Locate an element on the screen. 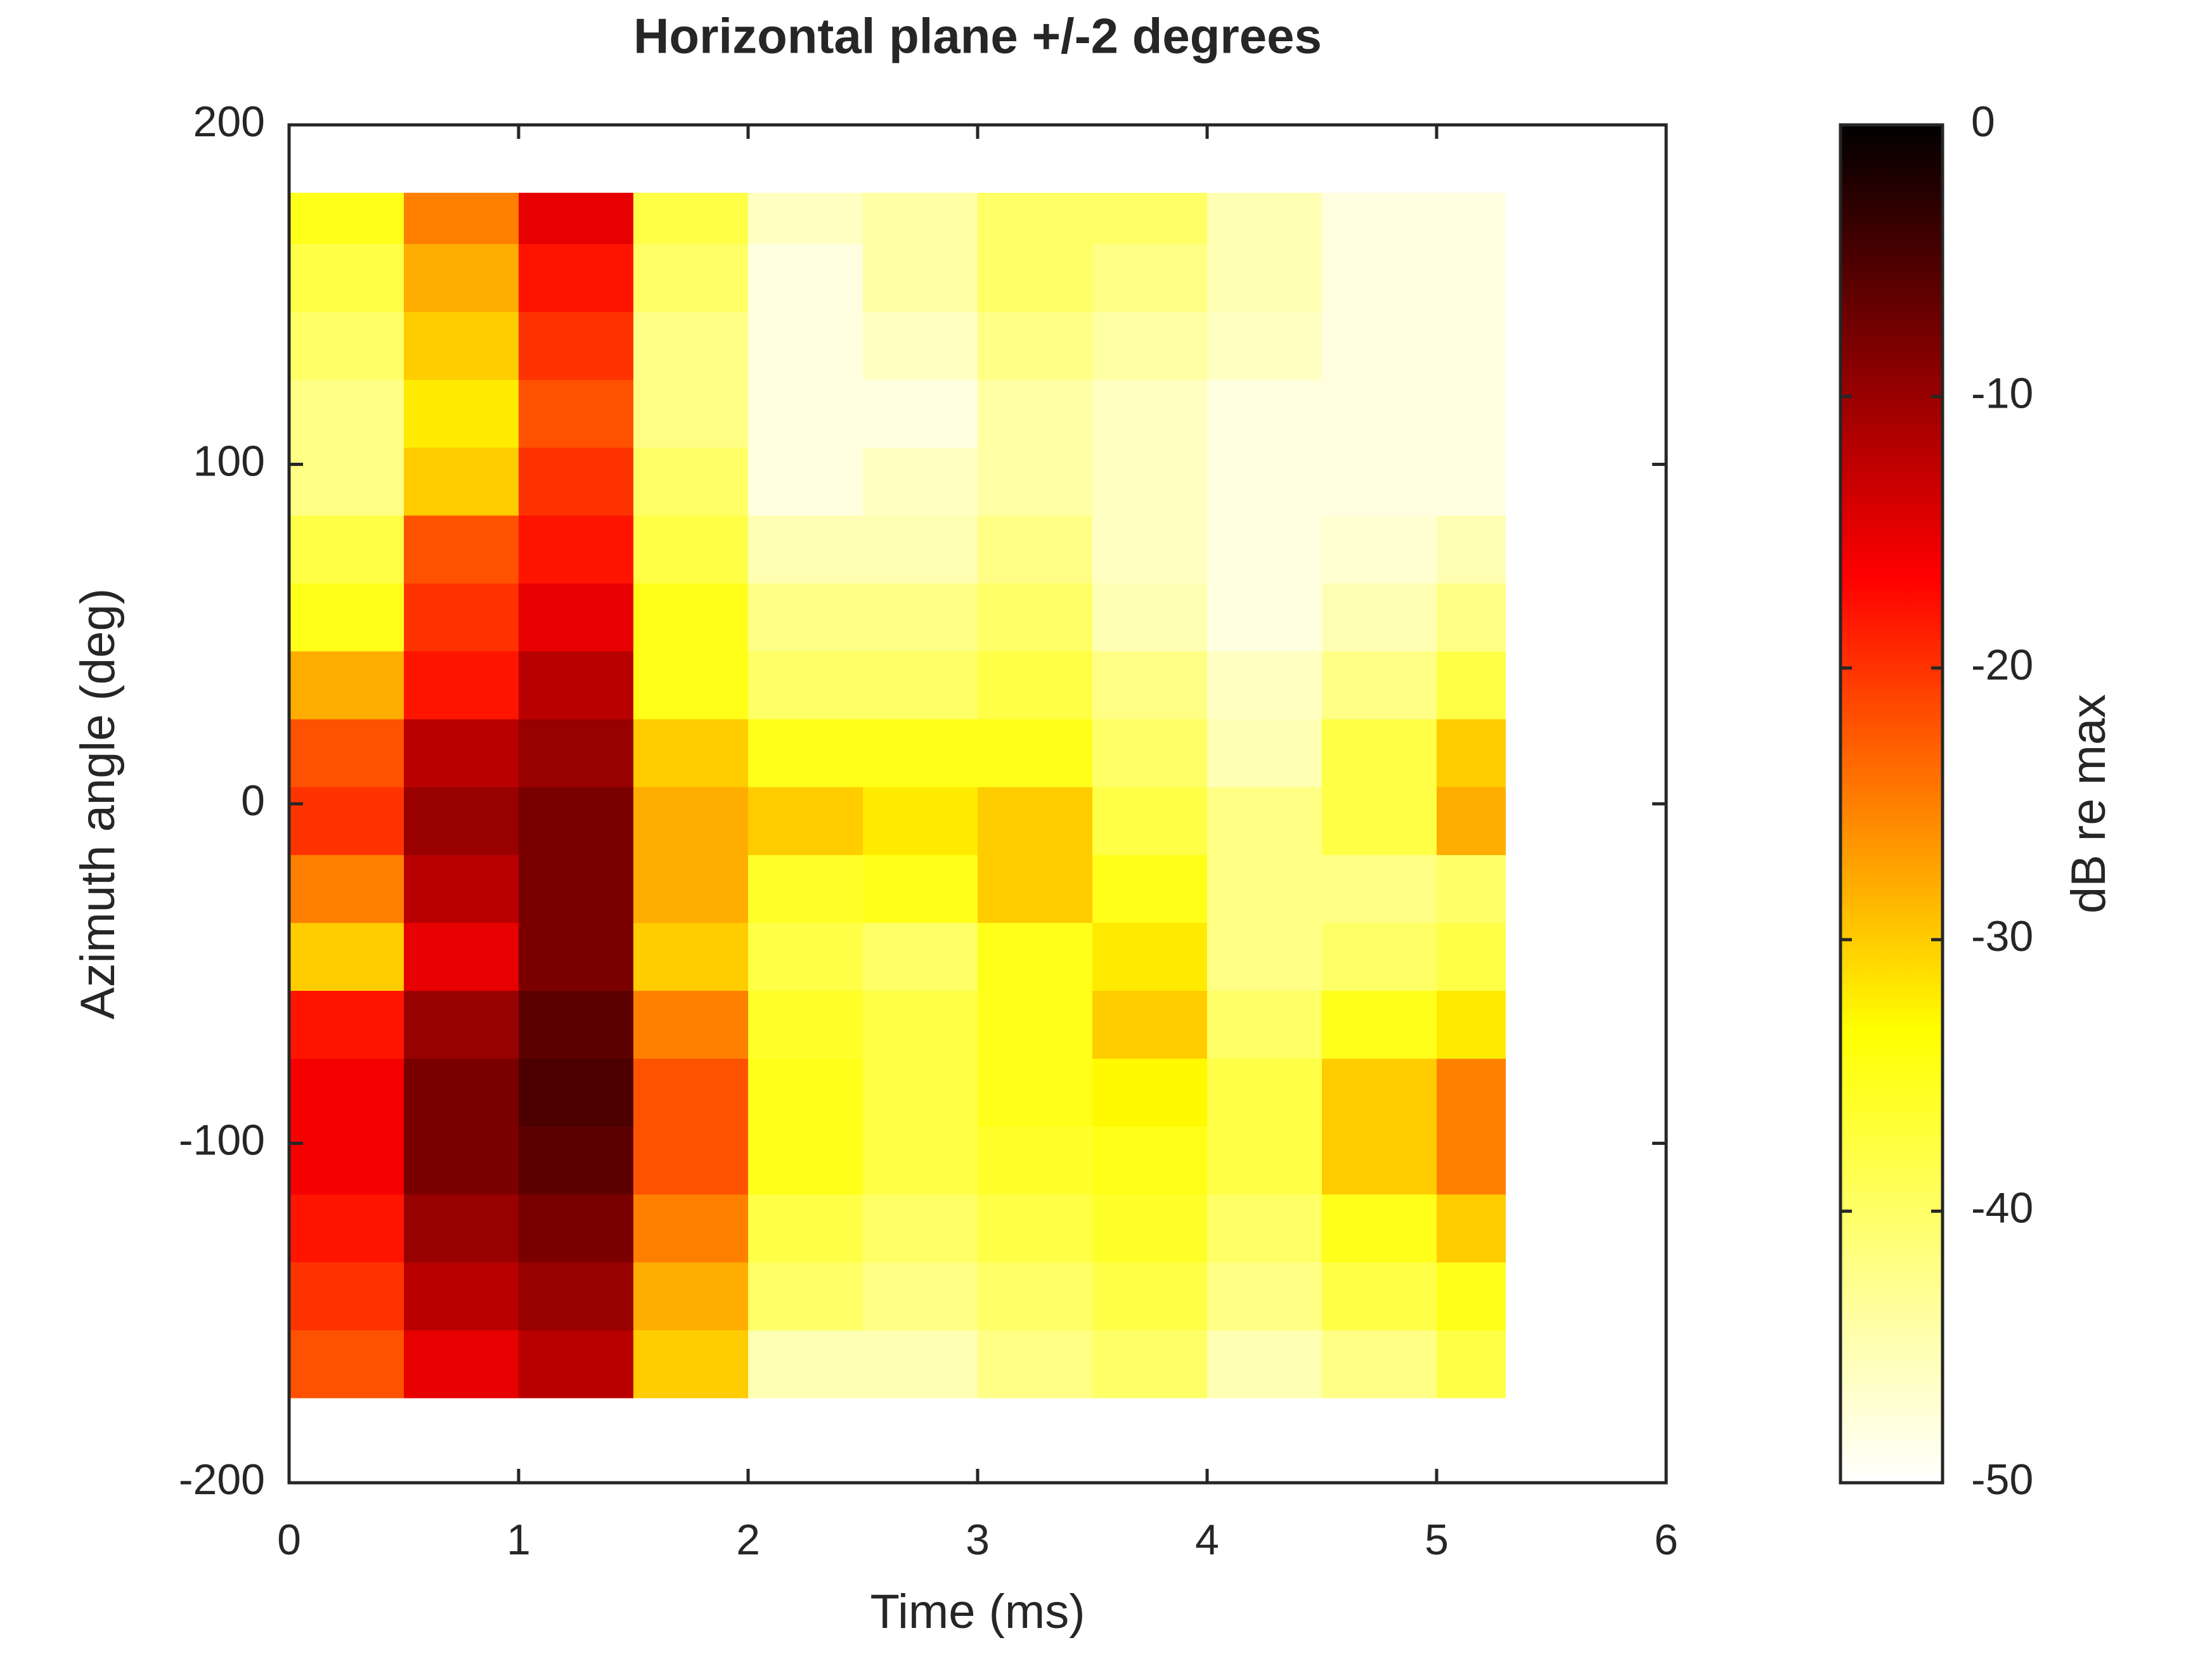  x-tick-label: 0 is located at coordinates (289, 1540).